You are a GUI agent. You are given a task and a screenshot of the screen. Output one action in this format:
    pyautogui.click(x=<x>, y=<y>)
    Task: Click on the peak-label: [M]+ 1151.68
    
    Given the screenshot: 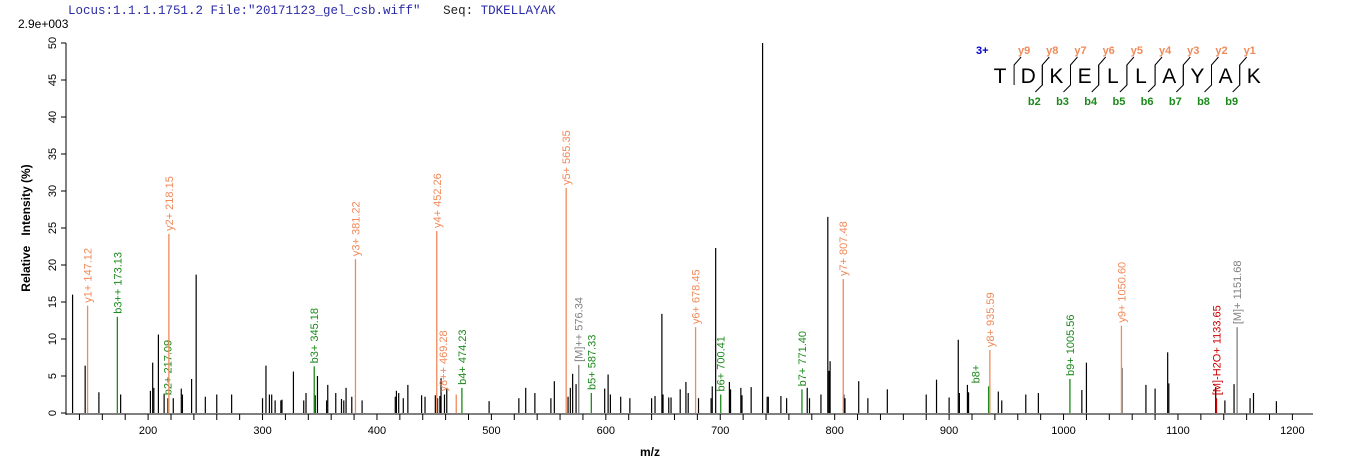 What is the action you would take?
    pyautogui.click(x=1238, y=292)
    